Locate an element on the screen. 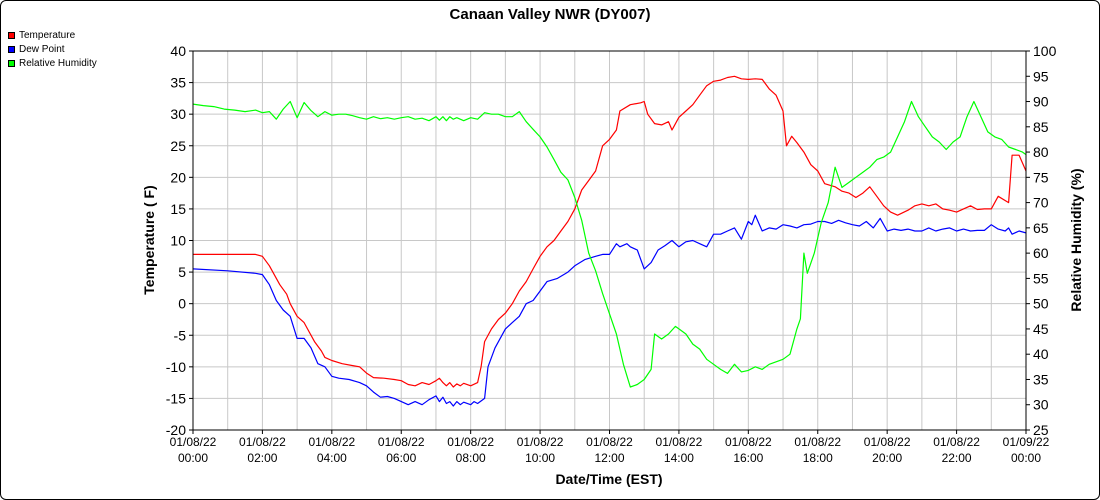  legend-swatch-temperature is located at coordinates (11, 35).